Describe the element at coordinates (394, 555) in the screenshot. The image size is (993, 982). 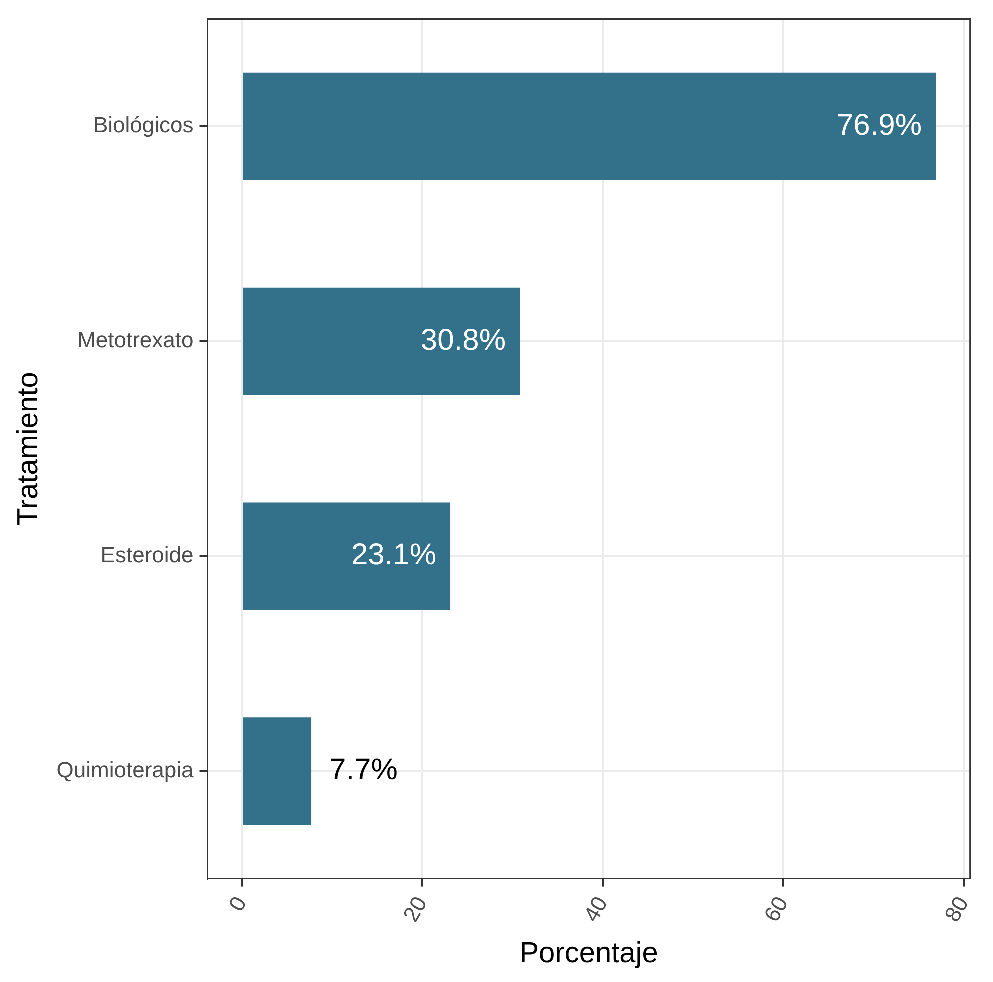
I see `data-label: 23.1%` at that location.